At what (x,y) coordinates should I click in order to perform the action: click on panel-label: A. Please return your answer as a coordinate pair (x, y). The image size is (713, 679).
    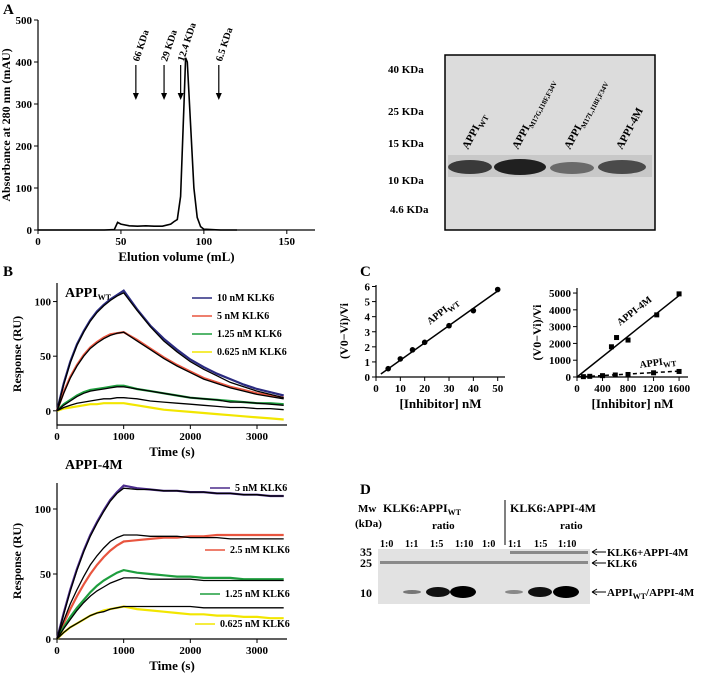
    Looking at the image, I should click on (8, 10).